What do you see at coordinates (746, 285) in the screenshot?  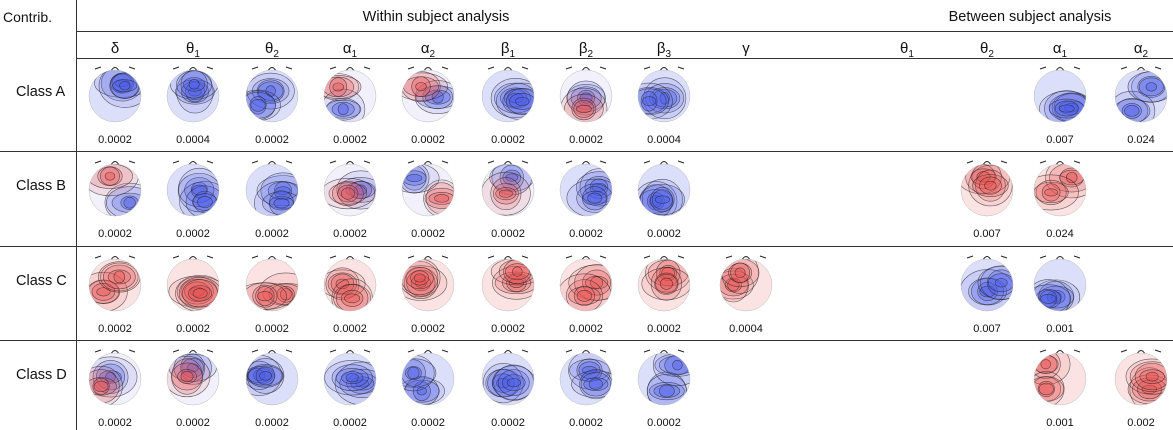 I see `row-2-within-8-map` at bounding box center [746, 285].